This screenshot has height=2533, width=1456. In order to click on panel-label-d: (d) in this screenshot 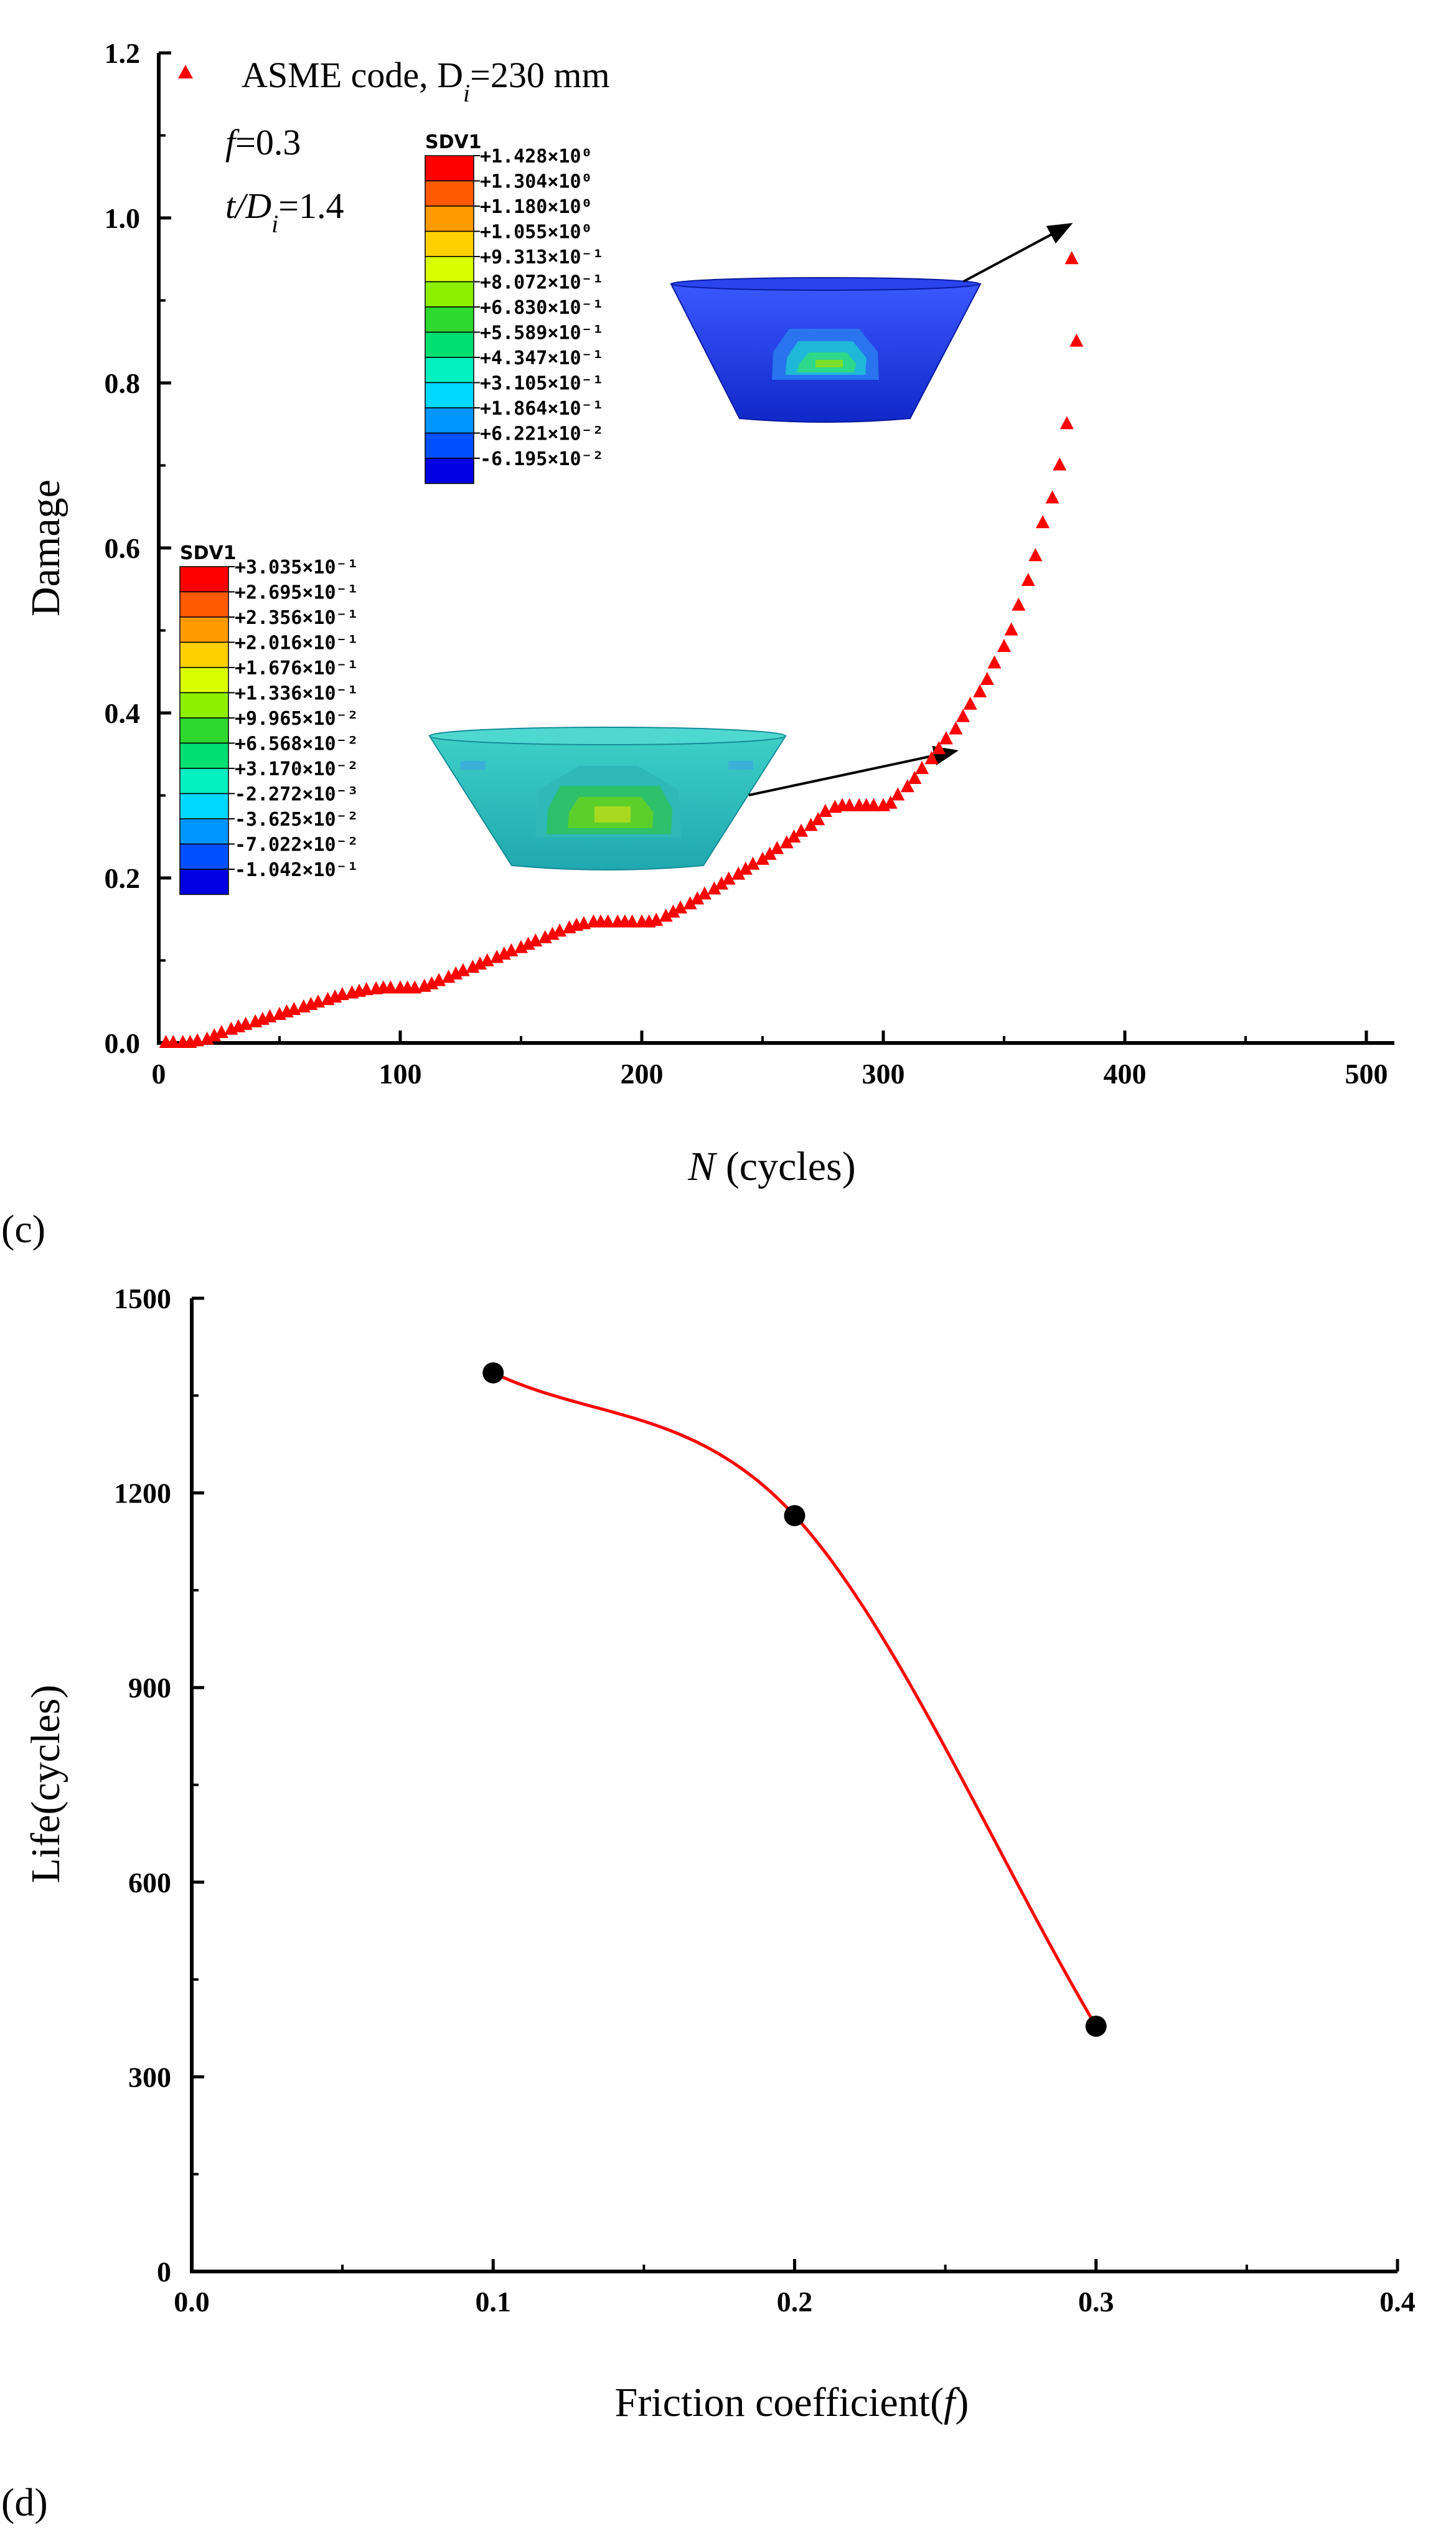, I will do `click(24, 2502)`.